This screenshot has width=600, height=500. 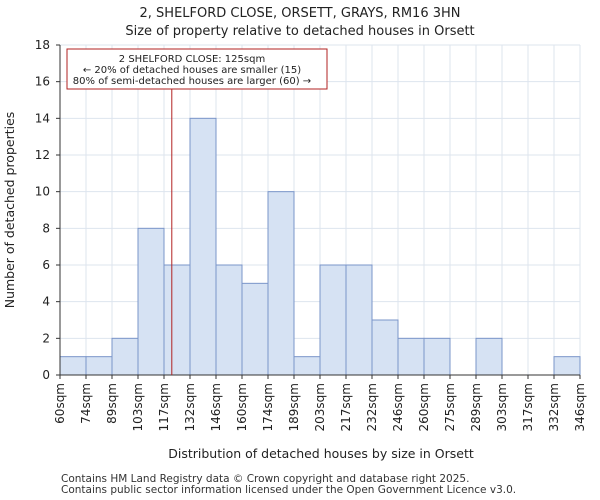 What do you see at coordinates (42, 118) in the screenshot?
I see `y-tick-label-14: 14` at bounding box center [42, 118].